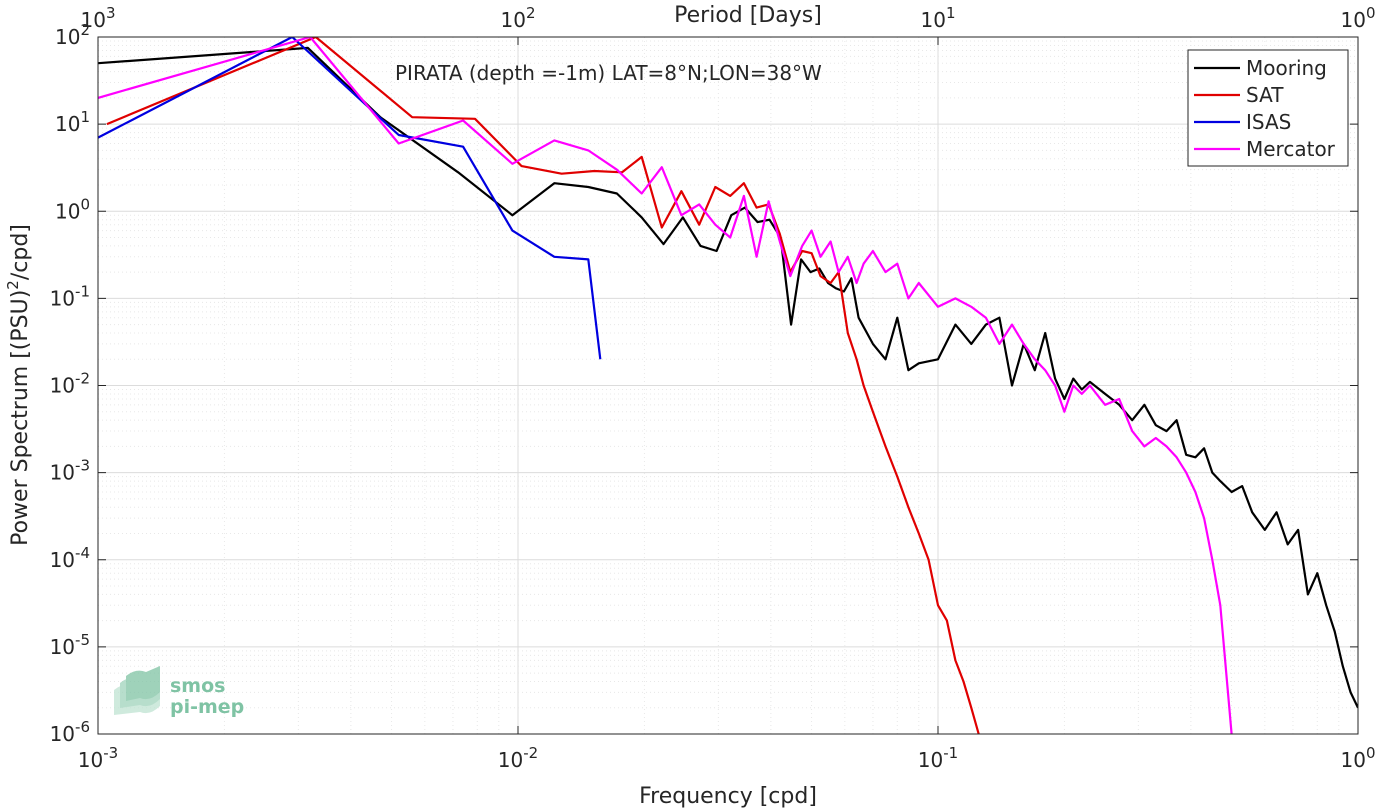 This screenshot has height=809, width=1383. What do you see at coordinates (70, 296) in the screenshot?
I see `y-tick-label: 10⁻¹` at bounding box center [70, 296].